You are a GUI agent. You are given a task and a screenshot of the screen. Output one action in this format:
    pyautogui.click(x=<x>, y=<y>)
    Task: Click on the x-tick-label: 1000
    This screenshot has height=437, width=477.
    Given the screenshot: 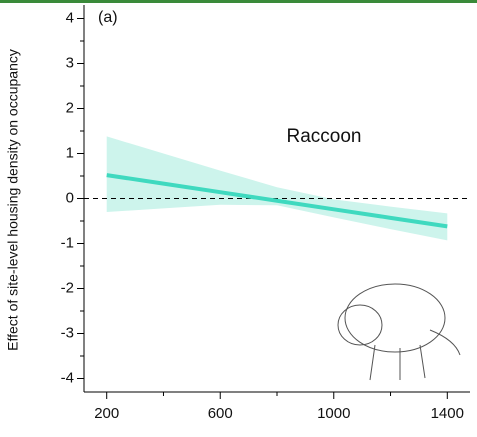 What is the action you would take?
    pyautogui.click(x=333, y=413)
    